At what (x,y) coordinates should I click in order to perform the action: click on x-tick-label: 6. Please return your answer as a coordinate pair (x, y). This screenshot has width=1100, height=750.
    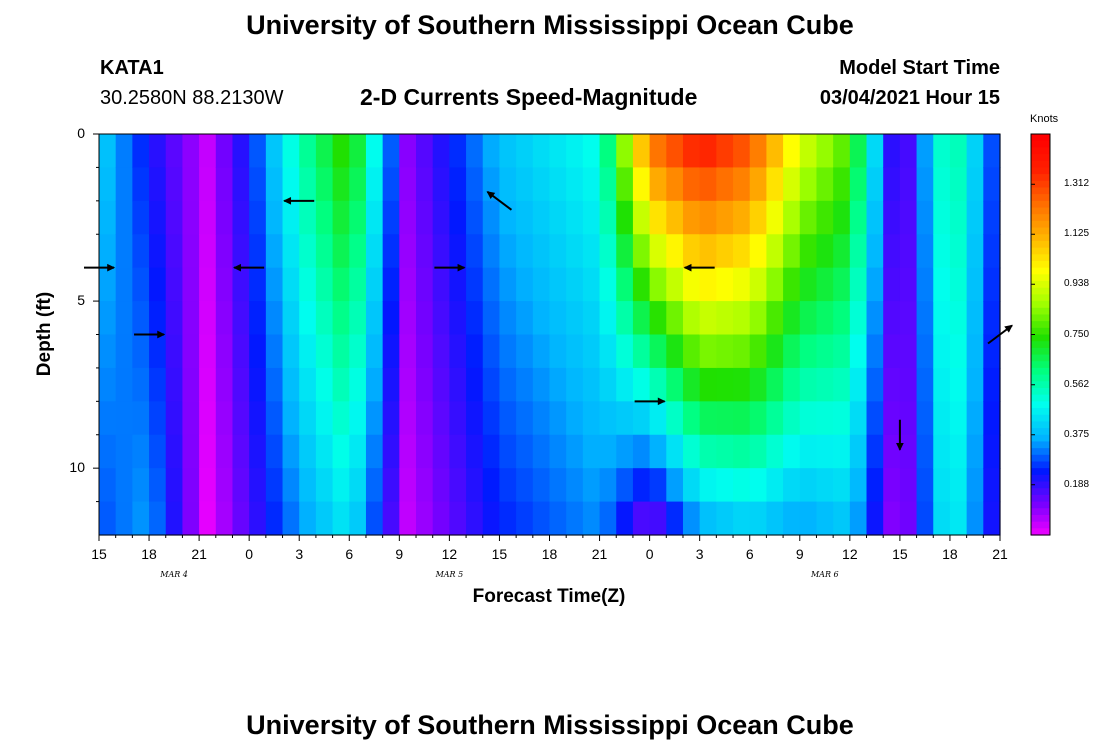
    Looking at the image, I should click on (349, 554).